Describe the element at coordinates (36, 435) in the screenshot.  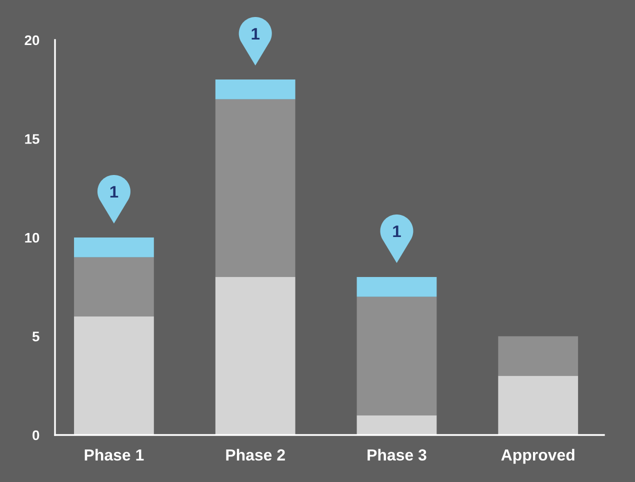
I see `y-tick-label: 0` at that location.